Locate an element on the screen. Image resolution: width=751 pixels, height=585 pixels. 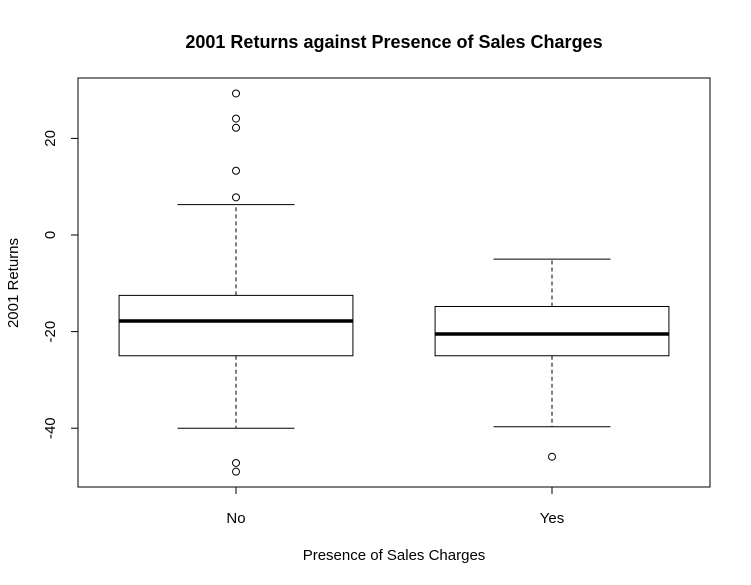
y-axis: -40 -20 0 20 is located at coordinates (60, 284).